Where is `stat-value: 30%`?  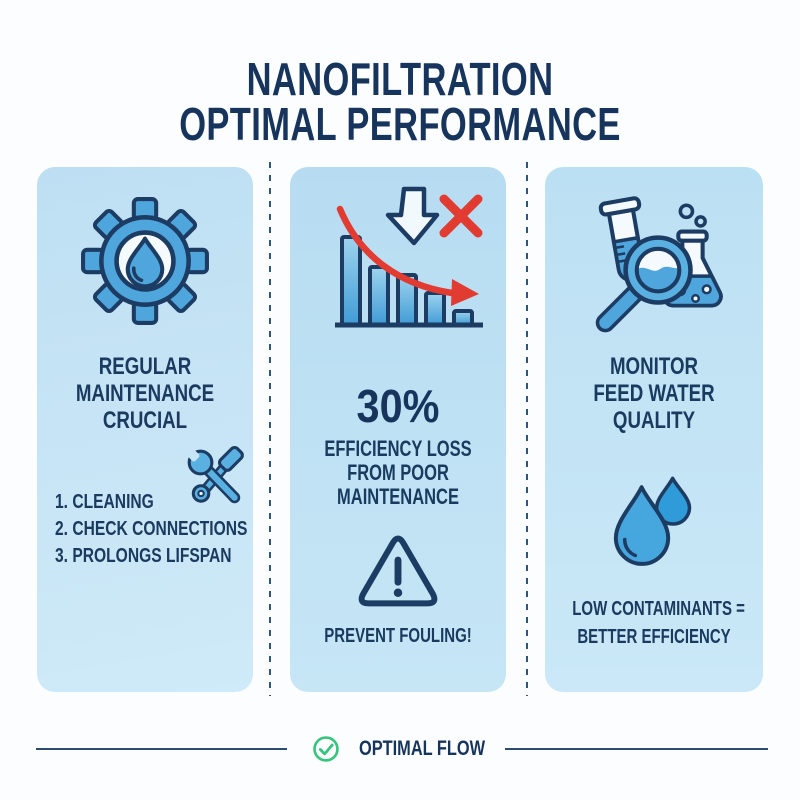 stat-value: 30% is located at coordinates (398, 406).